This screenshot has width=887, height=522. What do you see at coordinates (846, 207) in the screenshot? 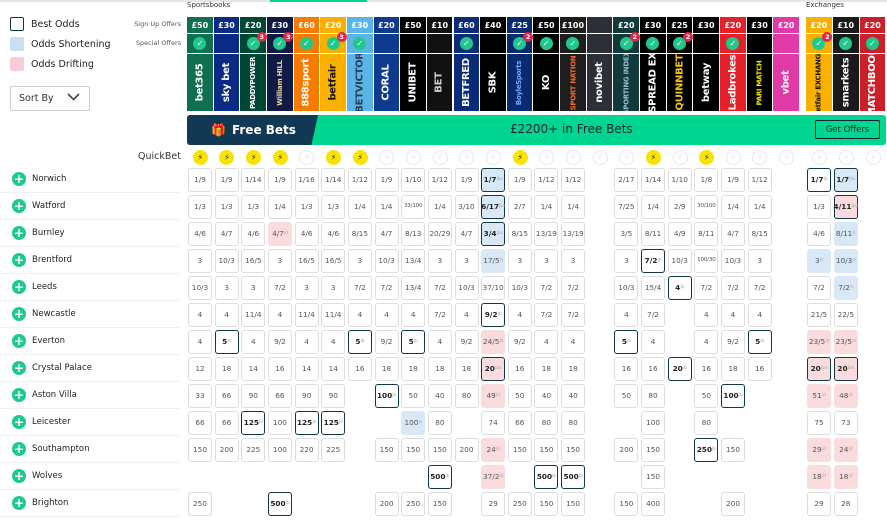
I see `odds-cell: 4/11 |bd` at bounding box center [846, 207].